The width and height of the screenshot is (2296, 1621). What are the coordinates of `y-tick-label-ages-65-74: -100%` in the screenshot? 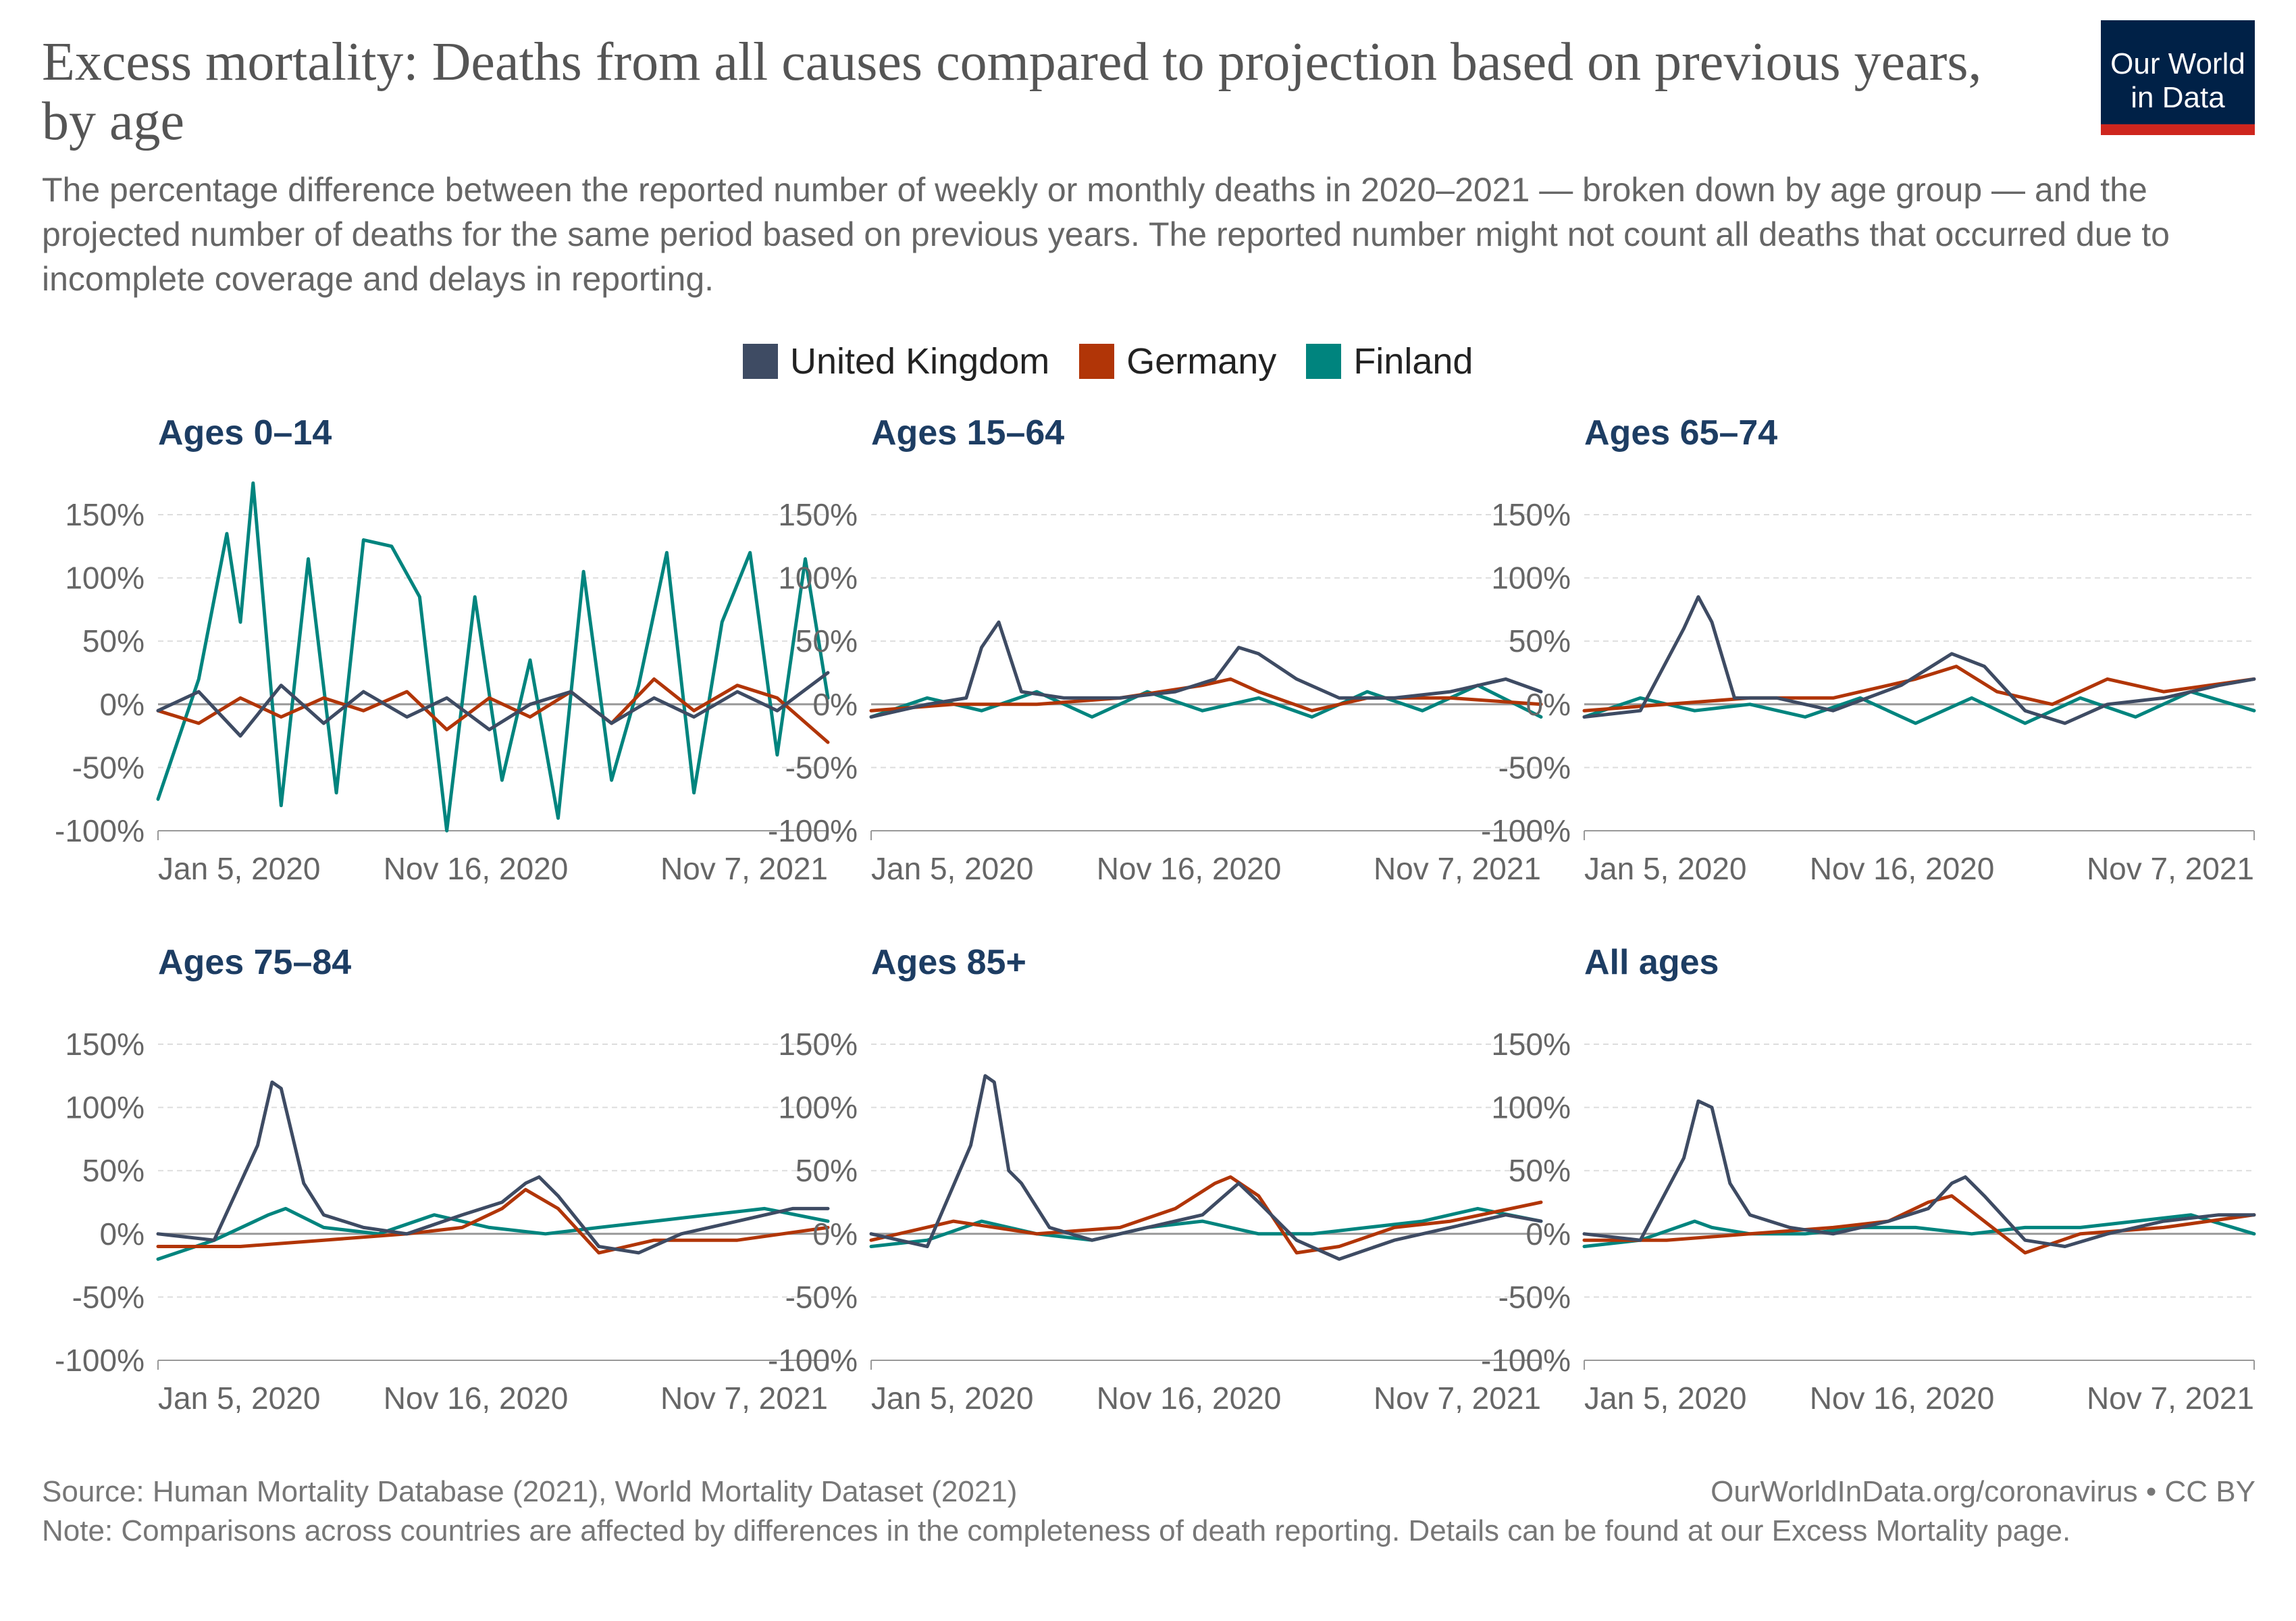 It's located at (1526, 830).